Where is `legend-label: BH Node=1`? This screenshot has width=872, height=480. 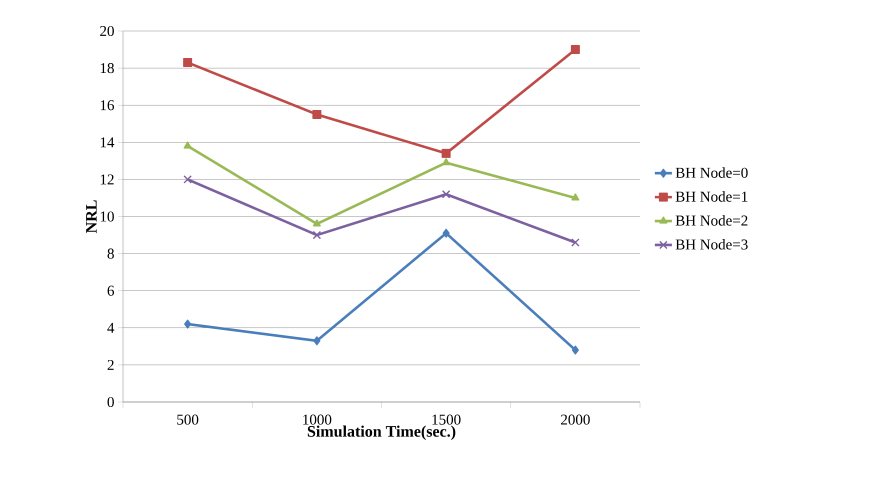
legend-label: BH Node=1 is located at coordinates (712, 196).